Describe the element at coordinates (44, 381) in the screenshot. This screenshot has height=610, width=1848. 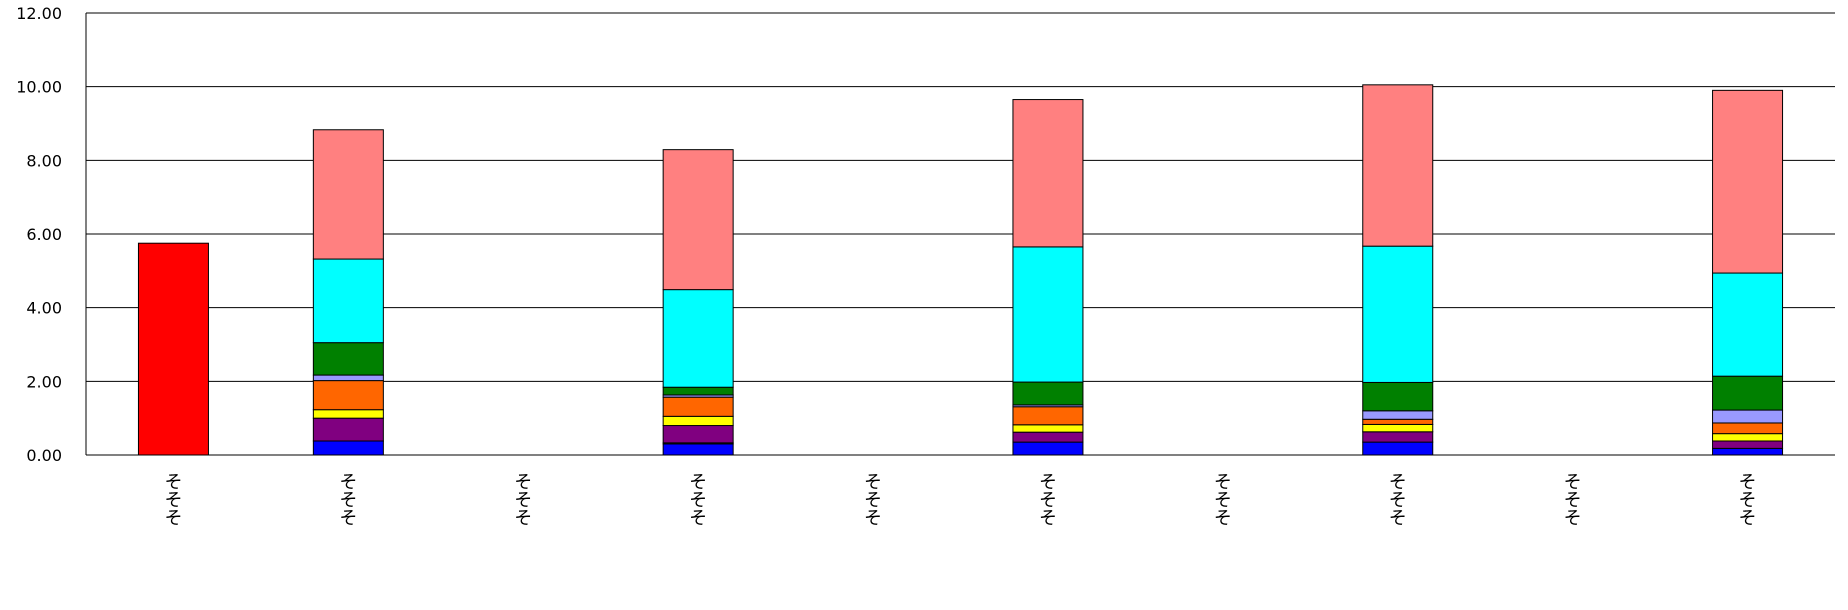
I see `y-tick-label: 2.00` at that location.